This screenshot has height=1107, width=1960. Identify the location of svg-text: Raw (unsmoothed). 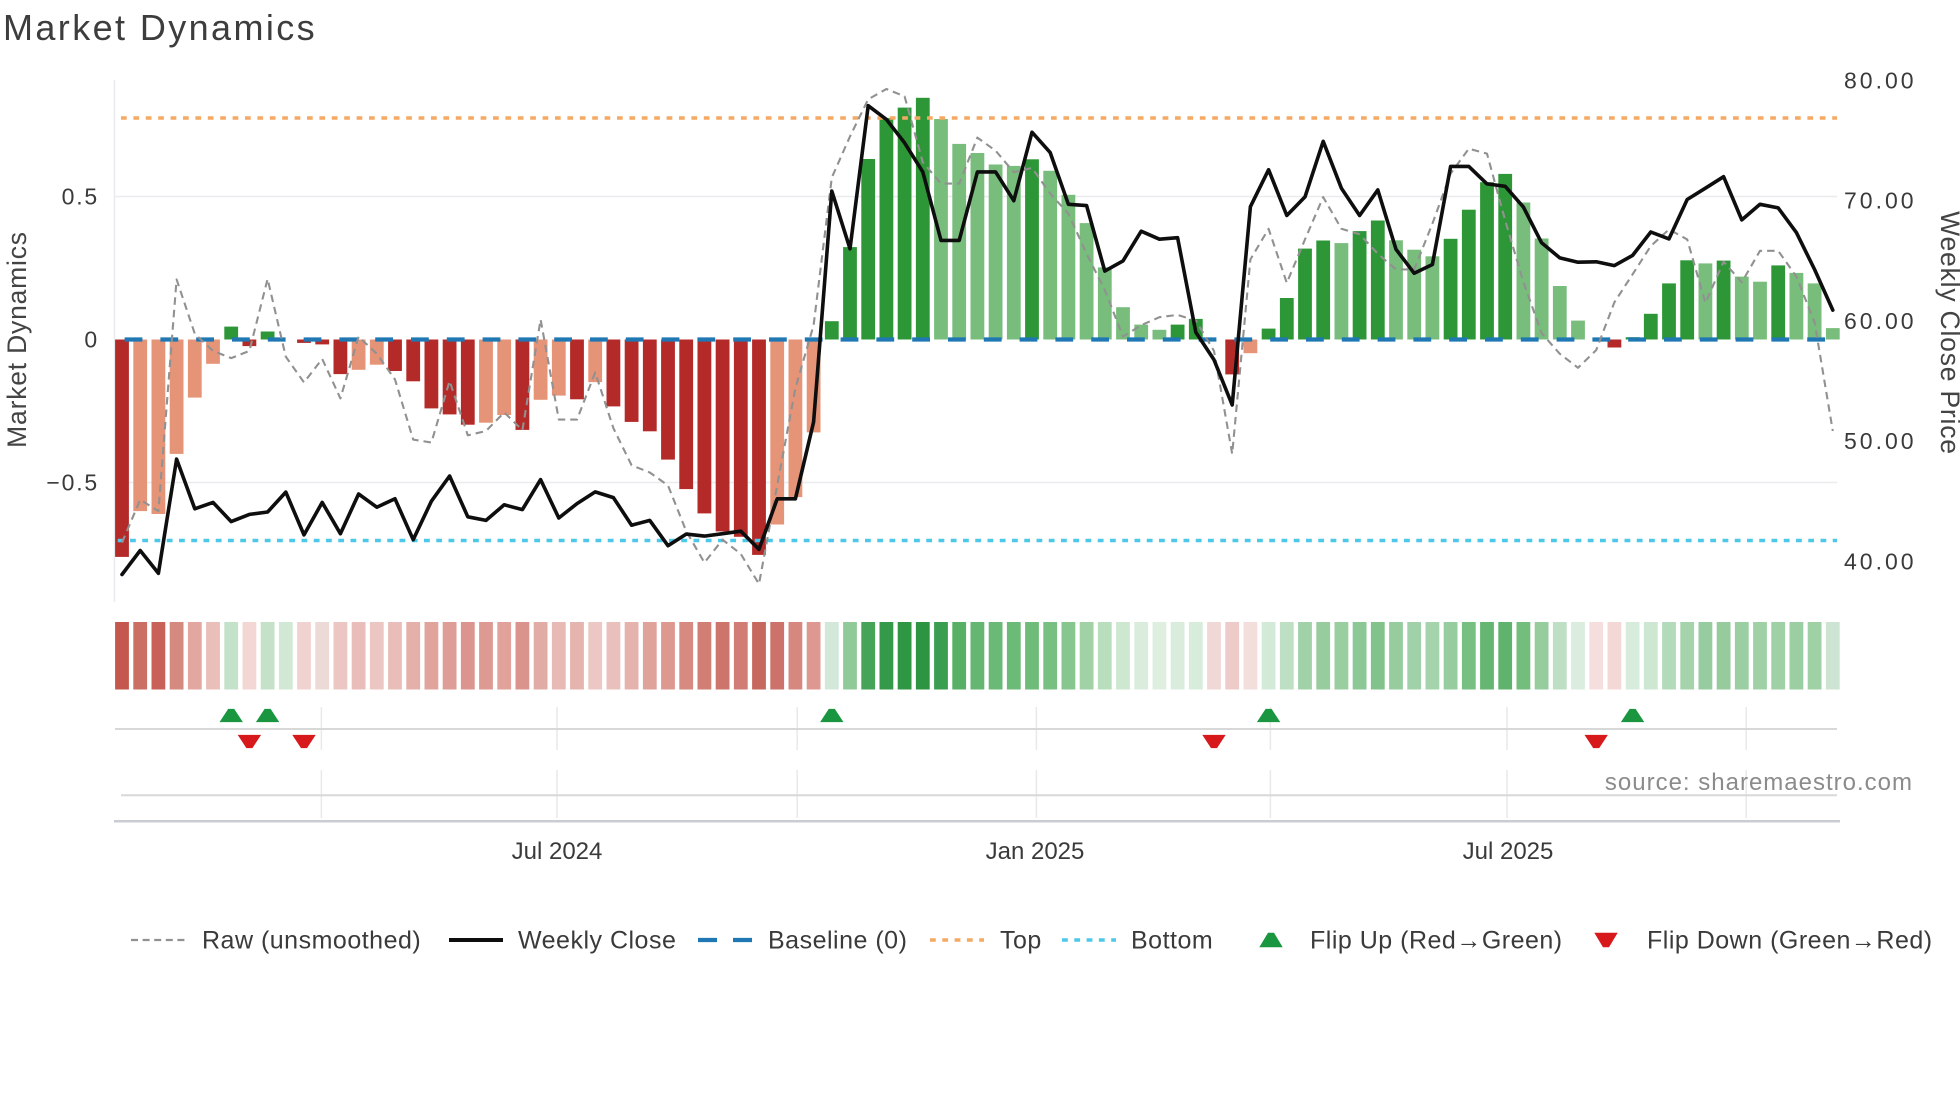
(311, 941).